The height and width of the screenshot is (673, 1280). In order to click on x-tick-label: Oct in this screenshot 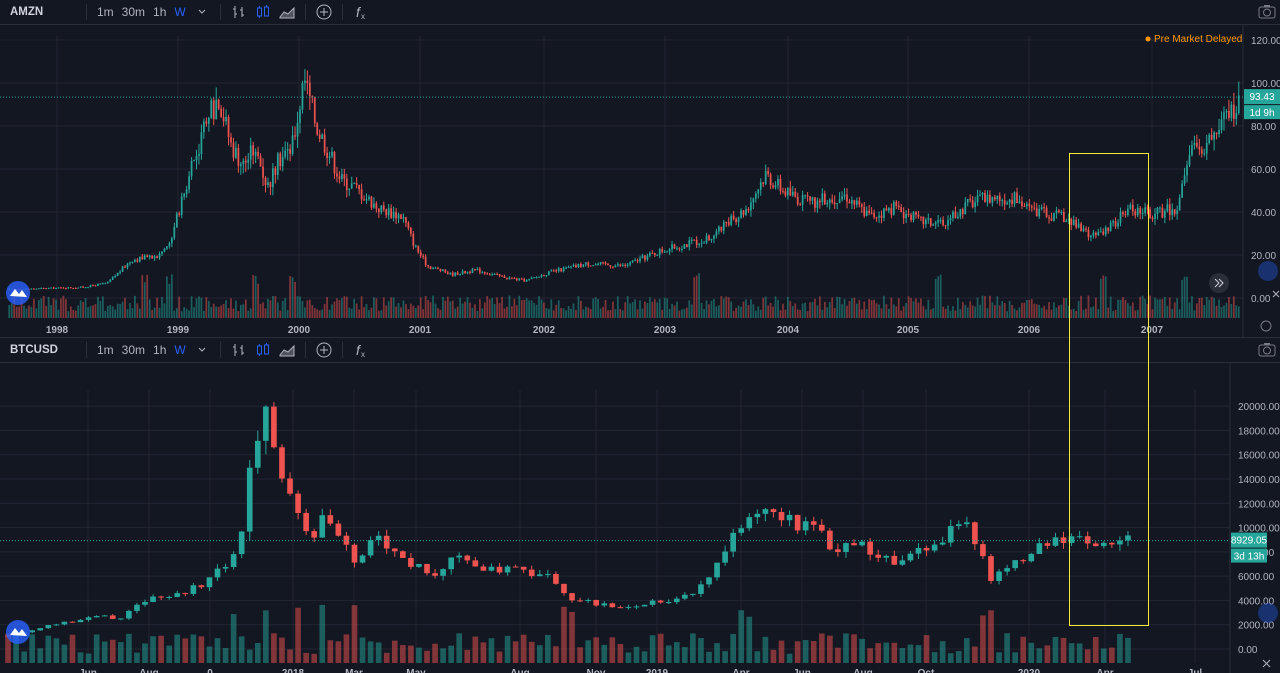, I will do `click(926, 670)`.